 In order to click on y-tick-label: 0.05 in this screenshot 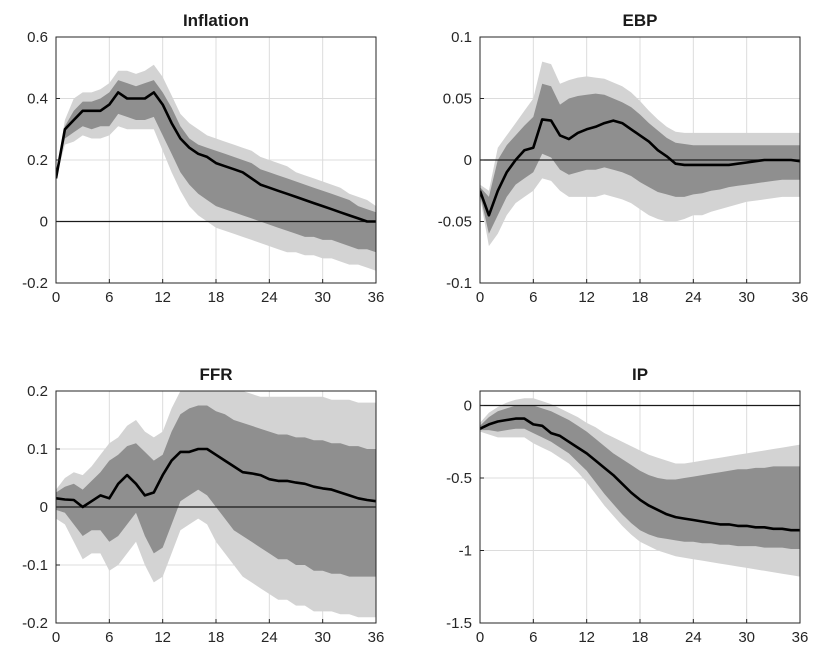, I will do `click(457, 99)`.